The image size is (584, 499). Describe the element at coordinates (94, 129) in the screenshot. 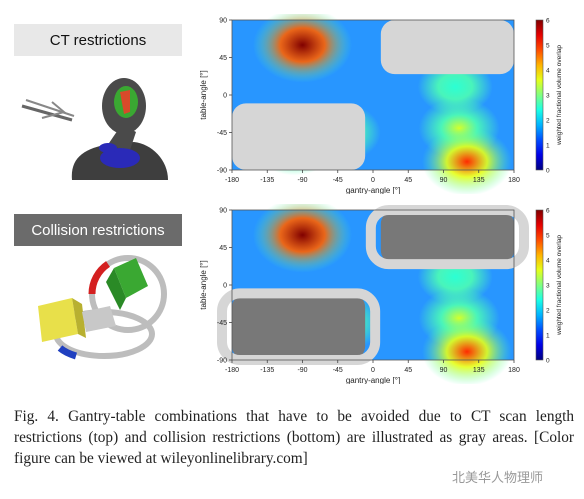

I see `patient-head-illustration` at that location.